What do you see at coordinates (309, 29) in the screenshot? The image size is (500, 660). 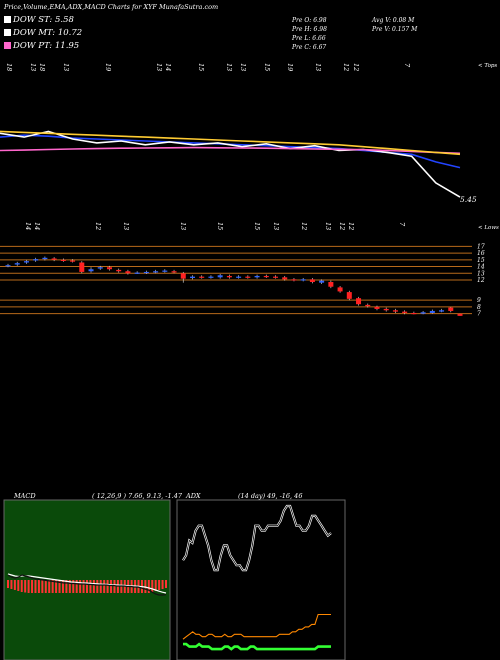 I see `ohlc-value: Pre H: 6.98` at bounding box center [309, 29].